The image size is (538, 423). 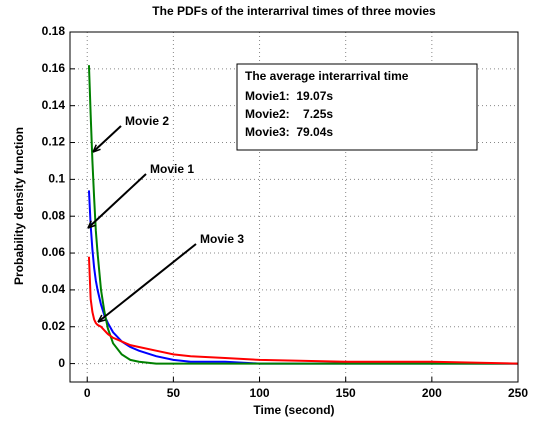 What do you see at coordinates (56, 179) in the screenshot?
I see `y-tick-label: 0.1` at bounding box center [56, 179].